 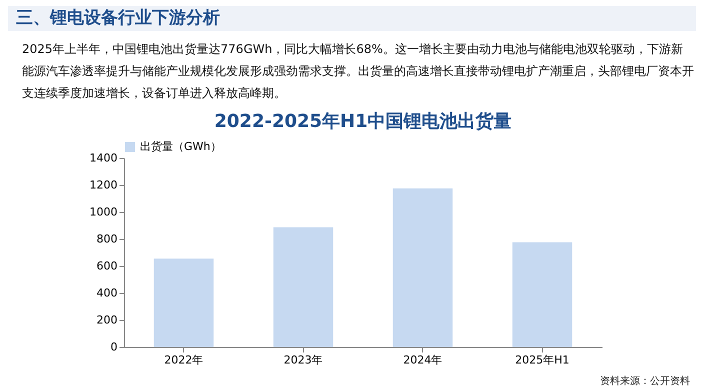 I want to click on text: 2025年上半年，中国锂电池出货量达776GWh，同比大幅增长68%。这一增长主要由动力电池与储能电池双轮驱动，下游新能源汽车渗透率提升与储能产业规模化发展形成强劲需求支撑。出货量的高速增长直接带动锂电扩产潮重启，头部锂电厂资本开支连续季度加速增长，设备订单进入释放高峰期。, so click(x=358, y=71).